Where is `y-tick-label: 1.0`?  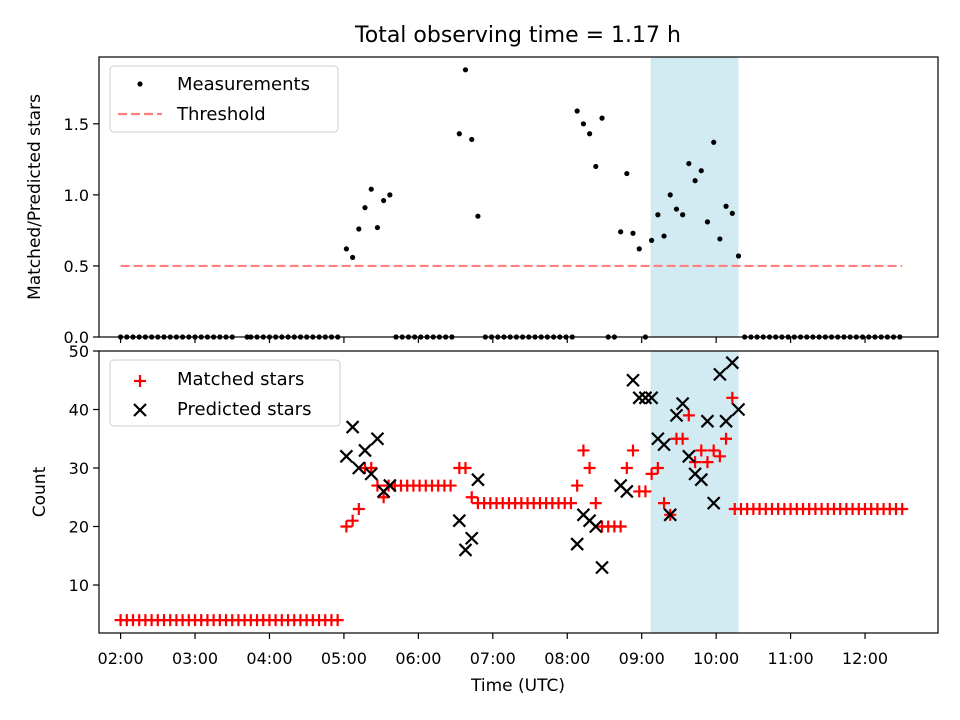 y-tick-label: 1.0 is located at coordinates (76, 195).